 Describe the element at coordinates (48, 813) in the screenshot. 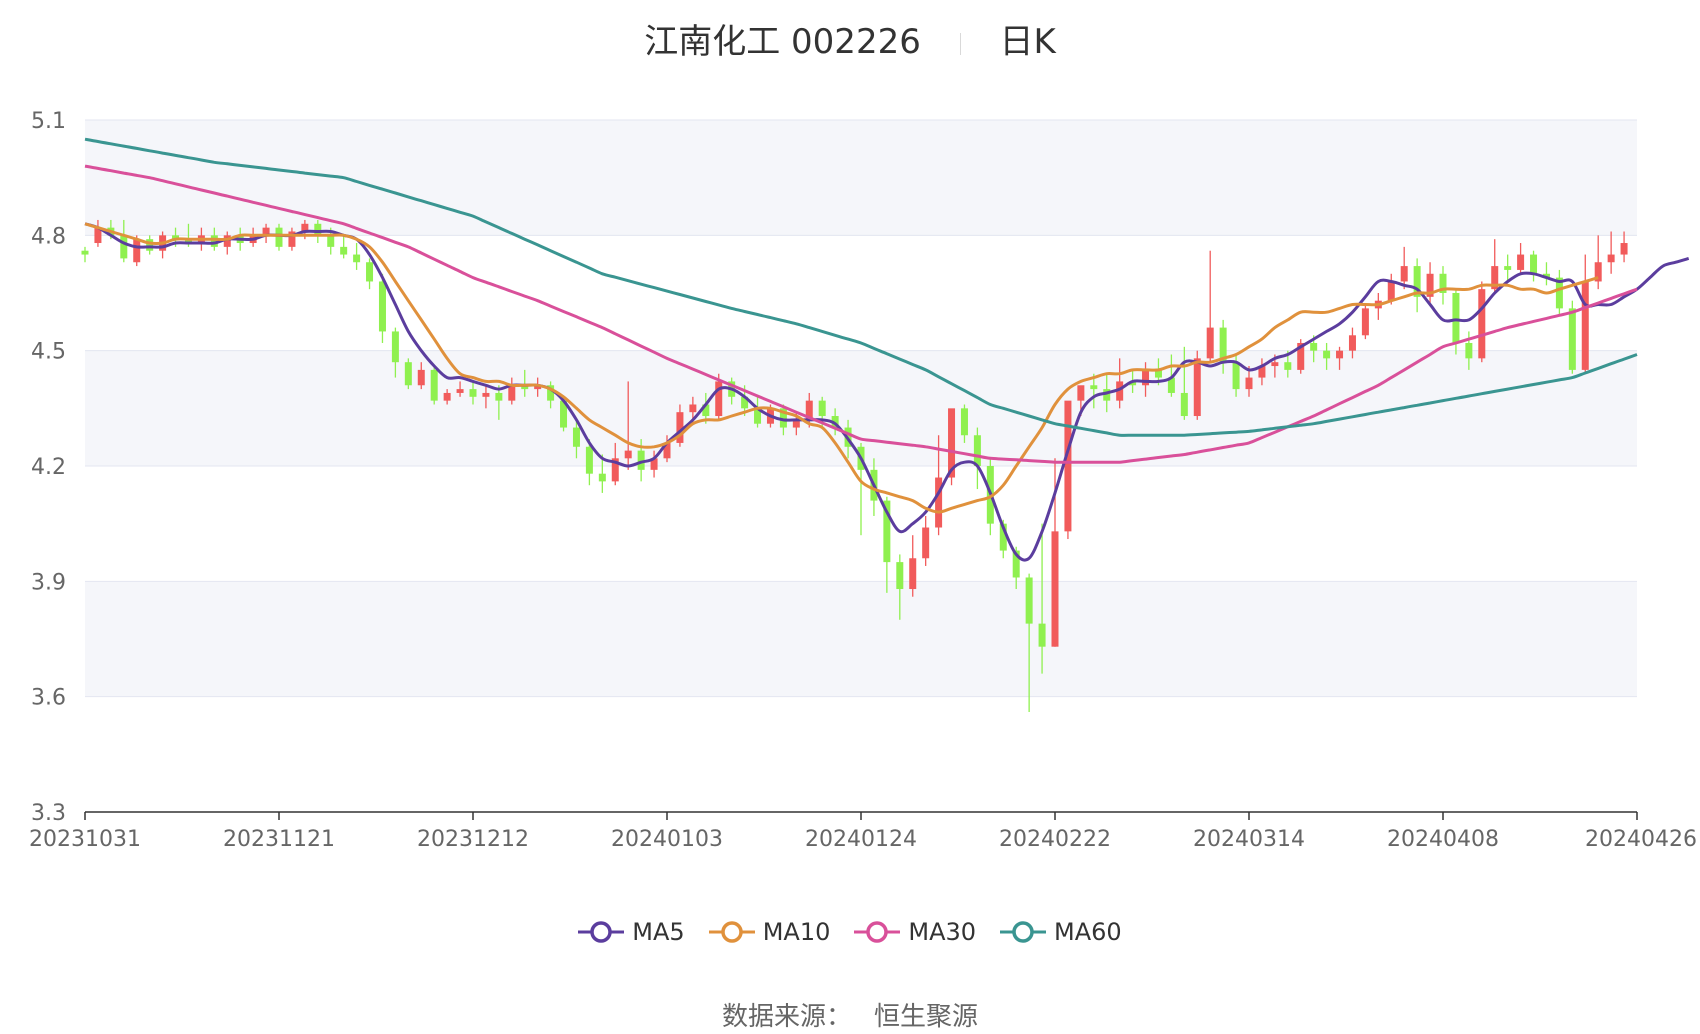

I see `y-tick-label: 3.3` at that location.